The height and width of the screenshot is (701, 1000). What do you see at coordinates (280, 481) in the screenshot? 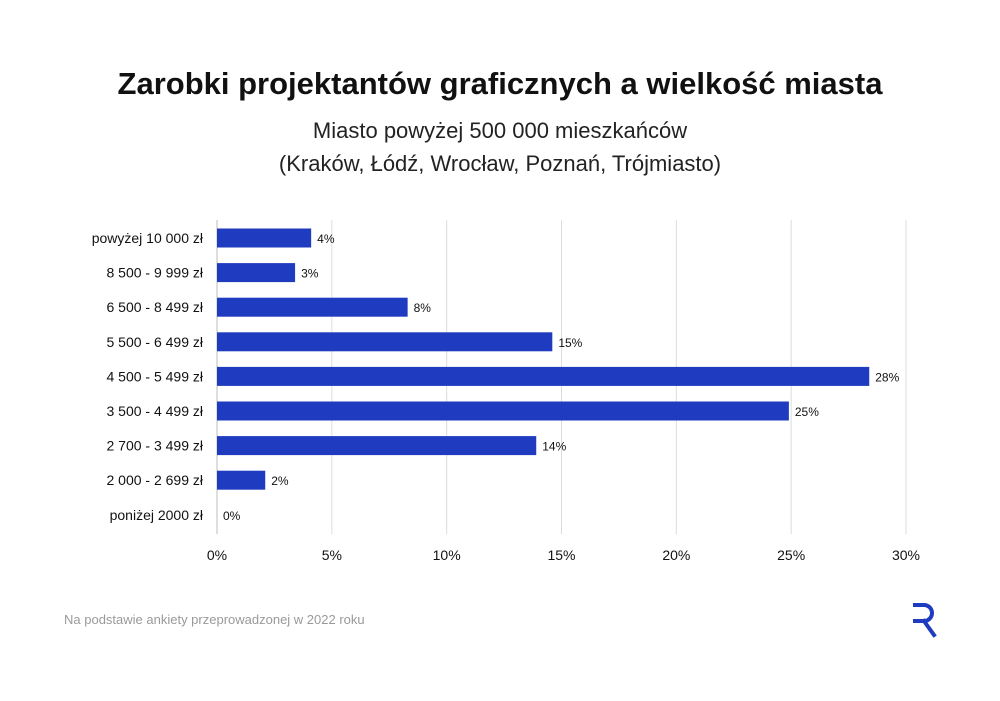
I see `data-label: 2%` at bounding box center [280, 481].